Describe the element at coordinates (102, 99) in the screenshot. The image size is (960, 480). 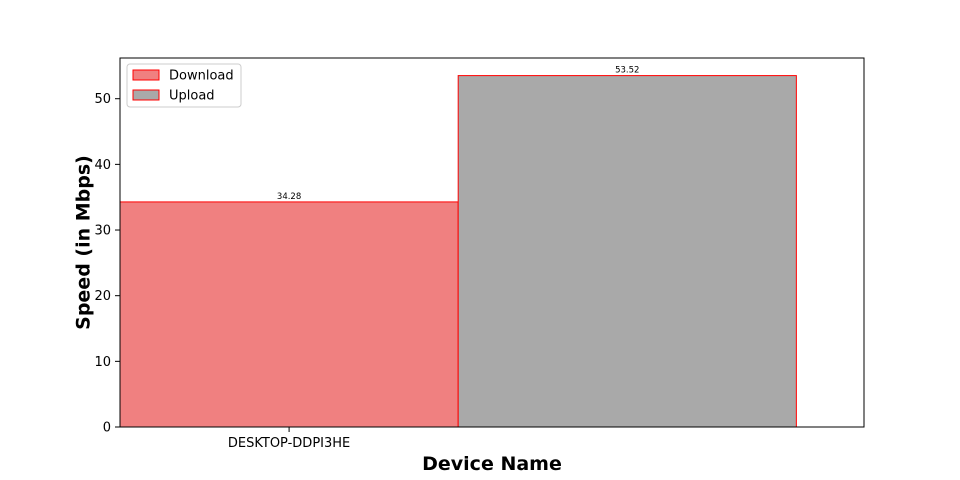
I see `y-tick-label: 50` at that location.